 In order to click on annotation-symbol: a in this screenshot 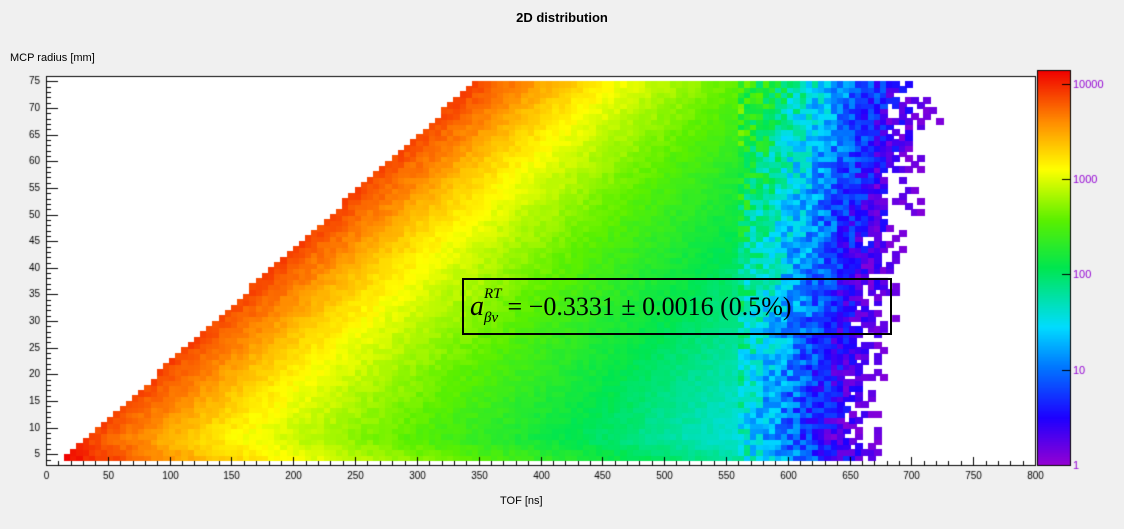, I will do `click(477, 306)`.